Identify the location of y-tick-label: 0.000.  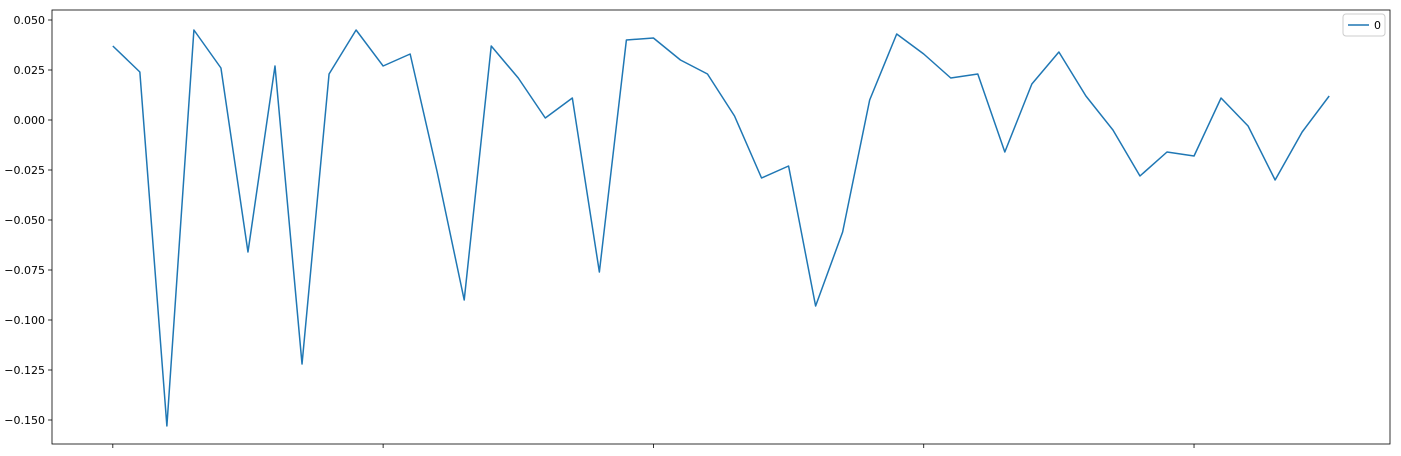
(30, 120).